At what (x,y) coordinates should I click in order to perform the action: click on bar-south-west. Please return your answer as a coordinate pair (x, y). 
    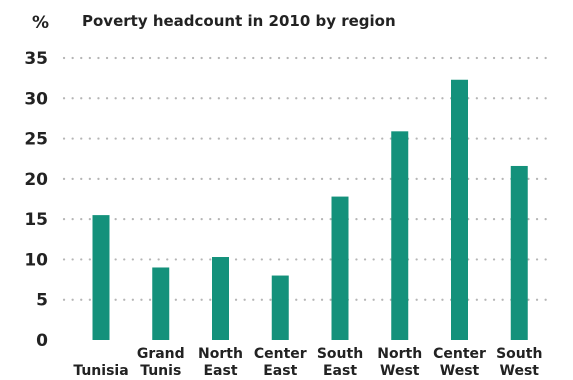
    Looking at the image, I should click on (519, 252).